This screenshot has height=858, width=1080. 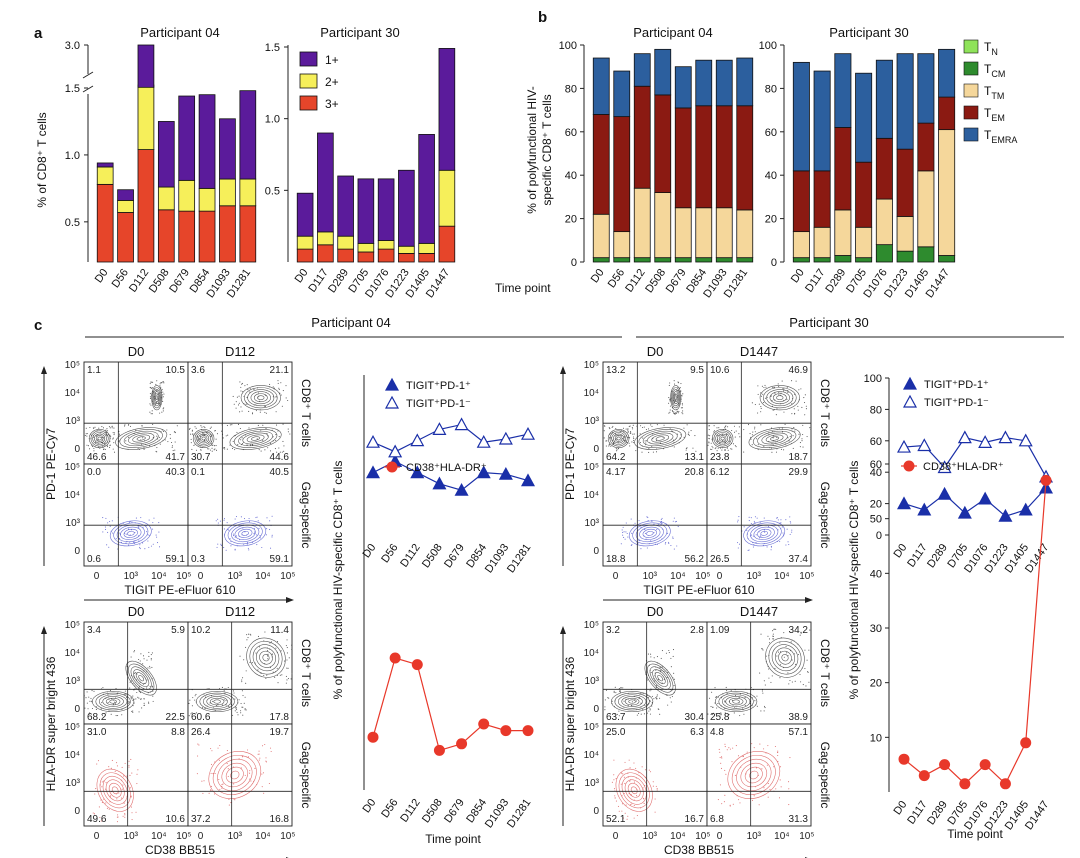 What do you see at coordinates (673, 32) in the screenshot?
I see `b-p04-title: Participant 04` at bounding box center [673, 32].